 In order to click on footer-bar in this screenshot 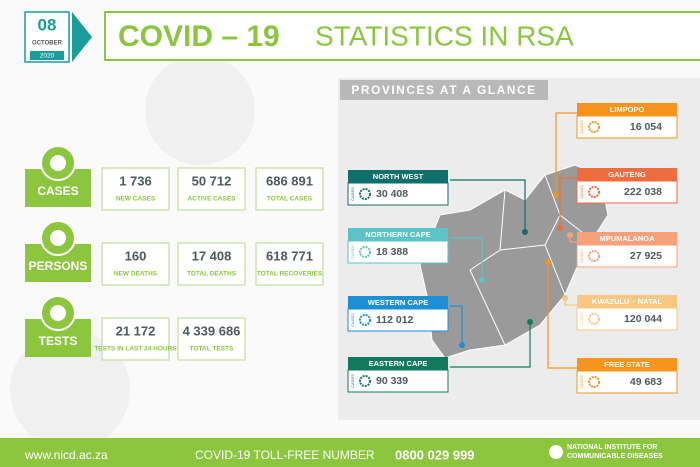, I will do `click(350, 452)`.